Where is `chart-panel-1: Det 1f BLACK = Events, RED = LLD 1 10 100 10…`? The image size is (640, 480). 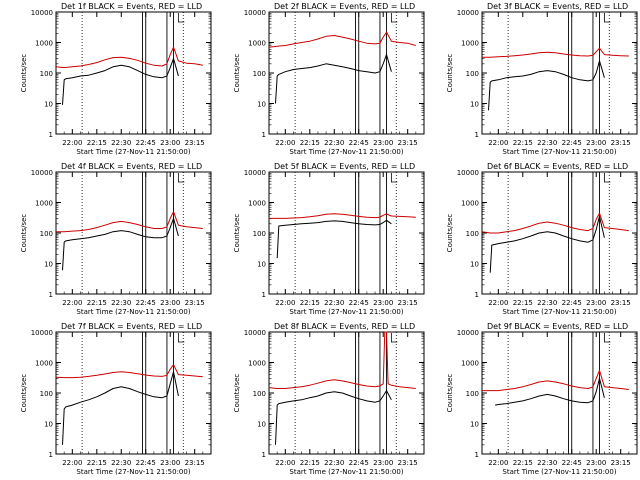
chart-panel-1: Det 1f BLACK = Events, RED = LLD 1 10 100 10… is located at coordinates (116, 79).